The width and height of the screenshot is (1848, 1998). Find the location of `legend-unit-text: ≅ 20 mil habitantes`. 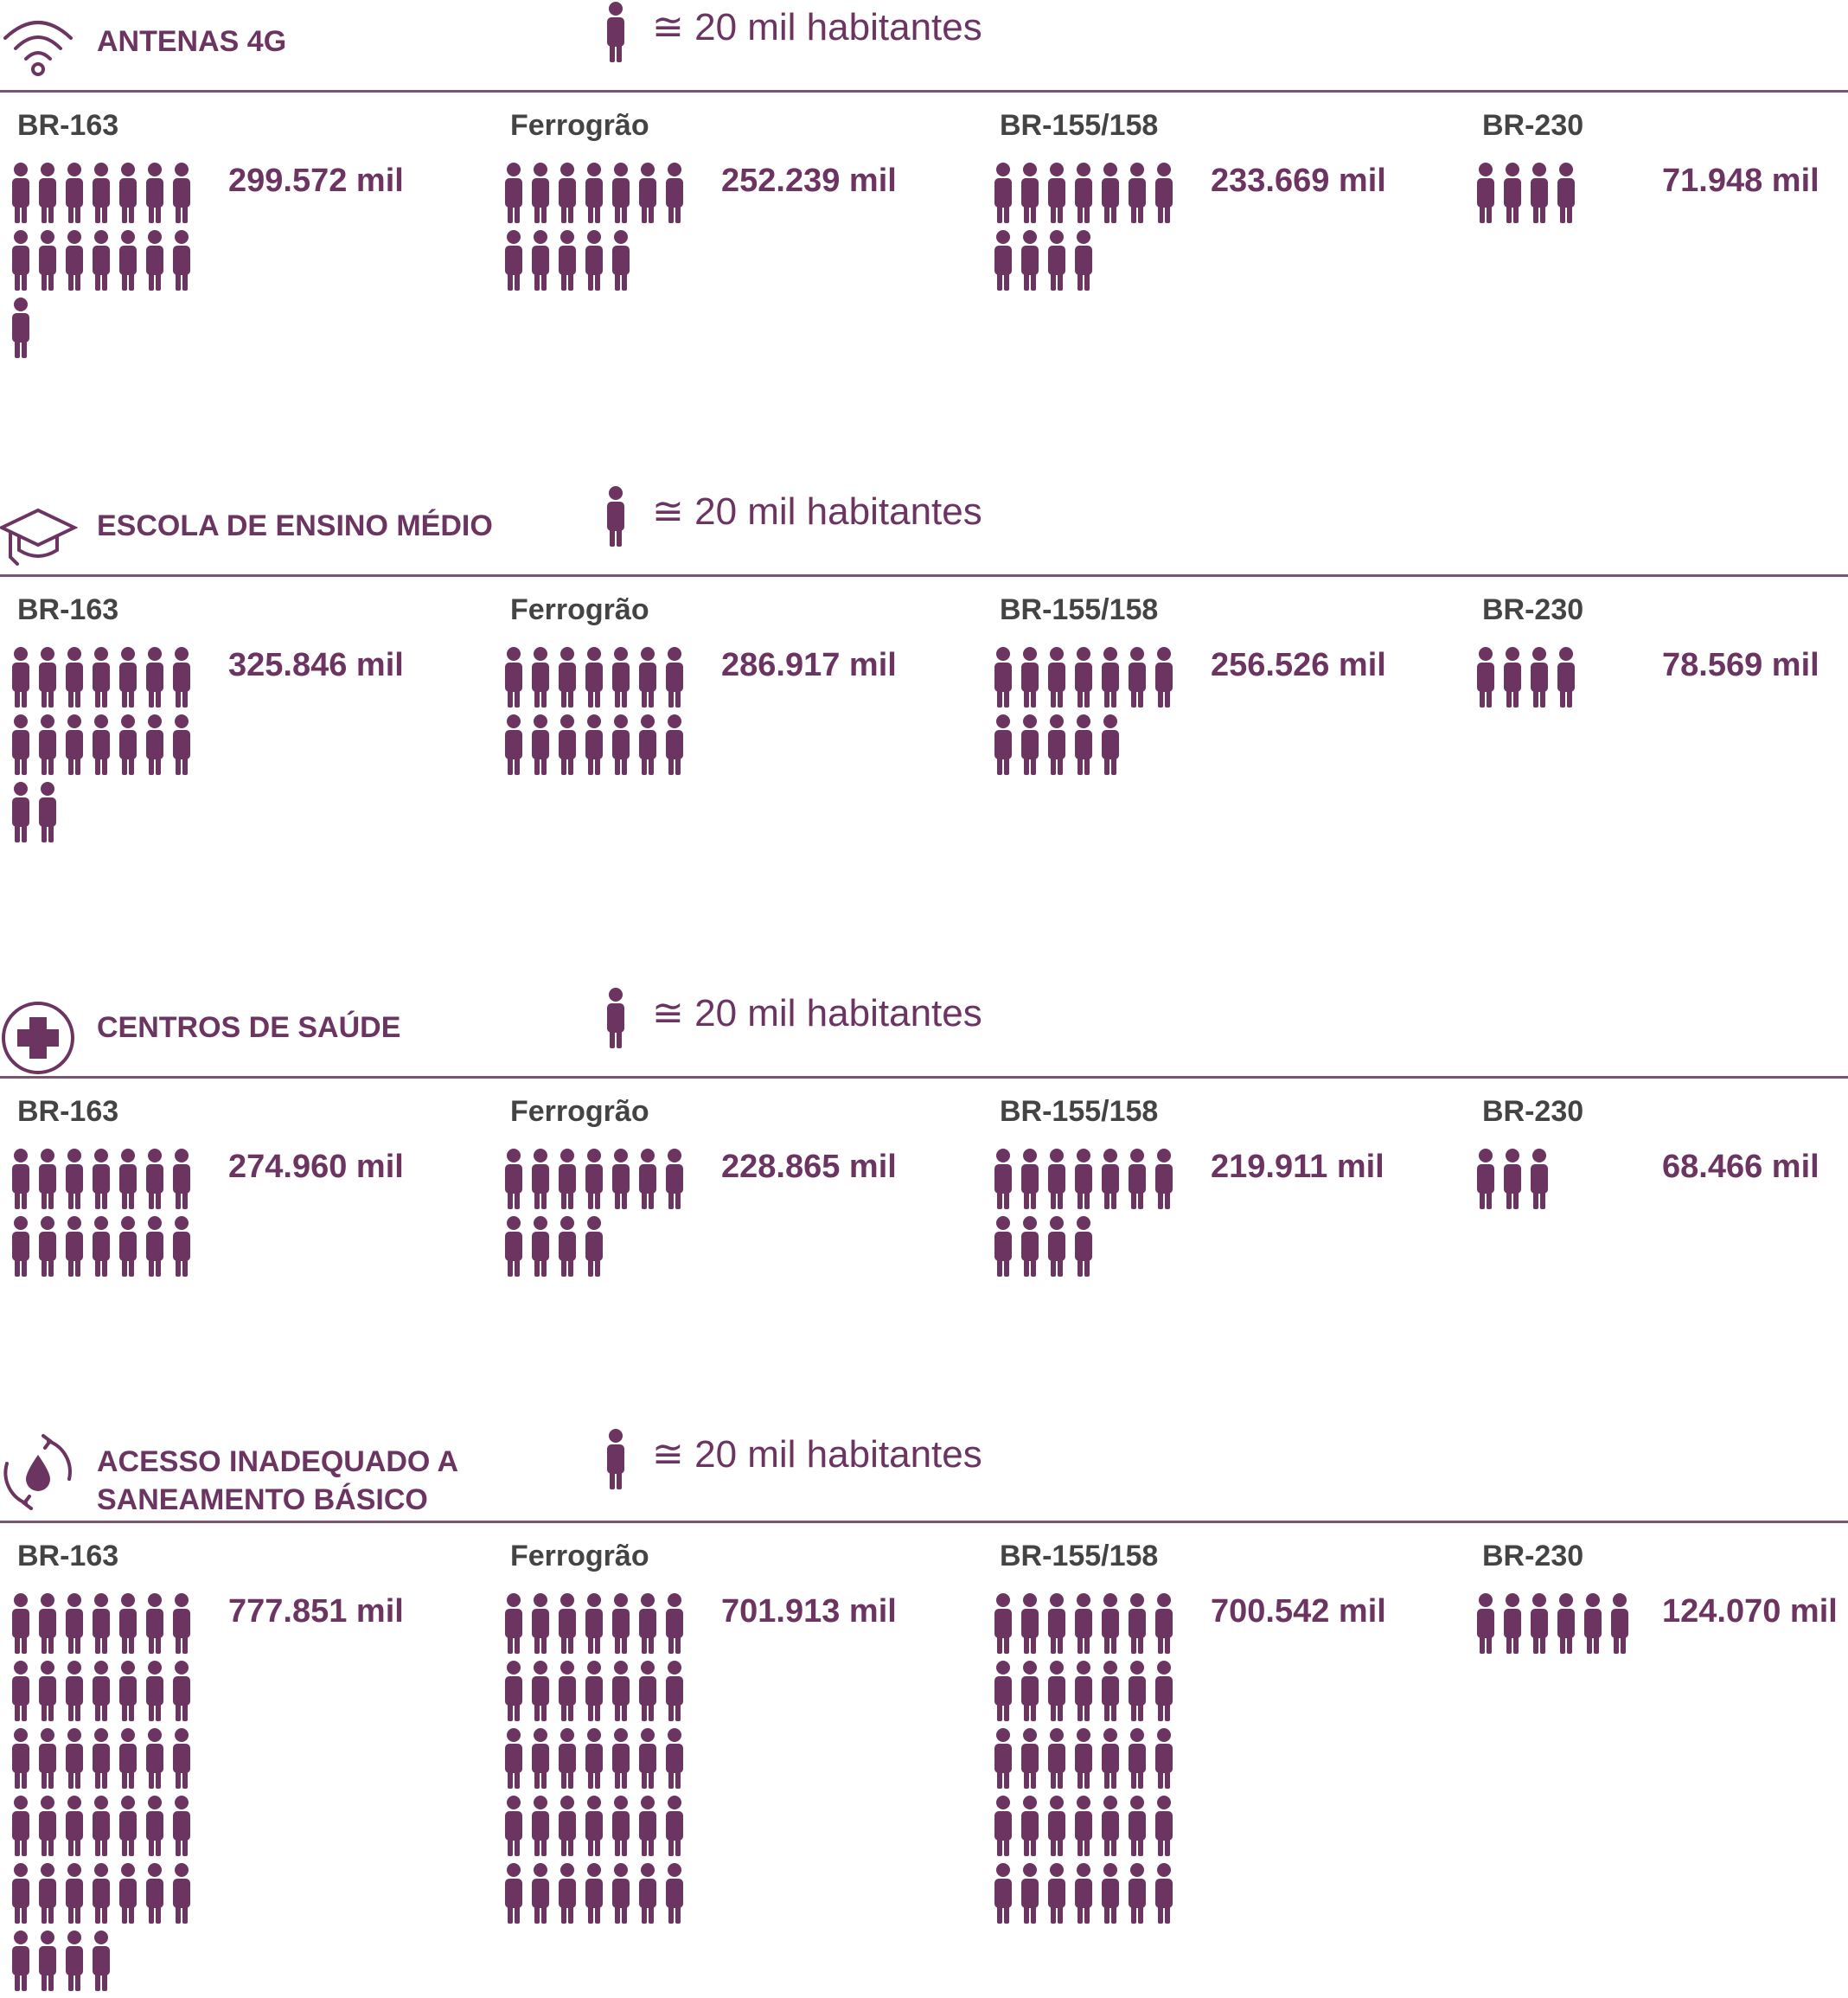

legend-unit-text: ≅ 20 mil habitantes is located at coordinates (817, 1013).